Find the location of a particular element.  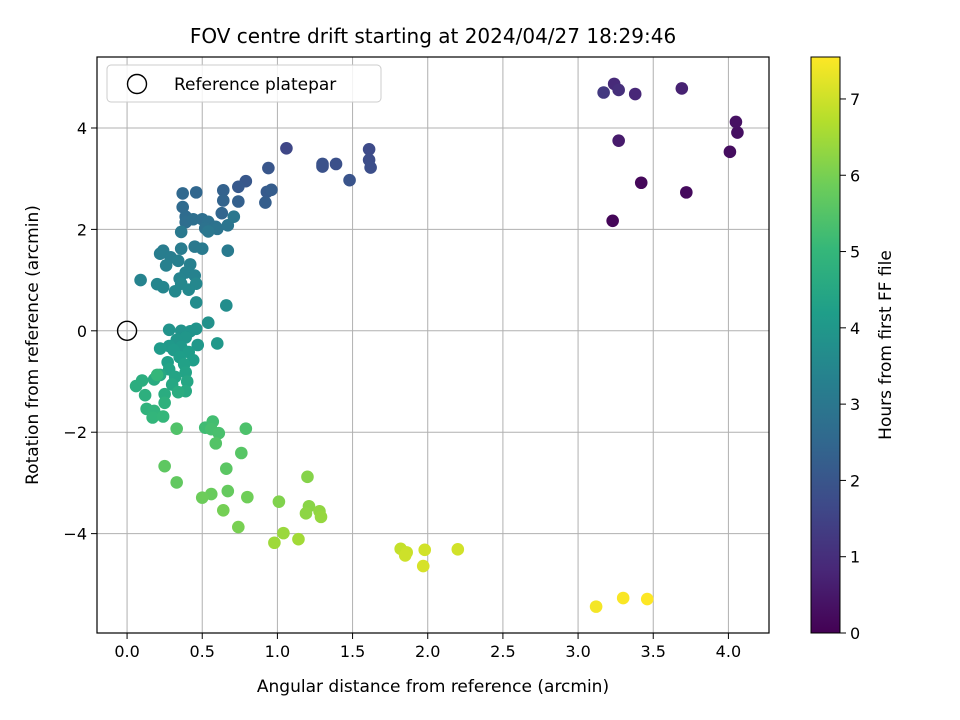

colorbar-tick-label: 1 is located at coordinates (855, 557).